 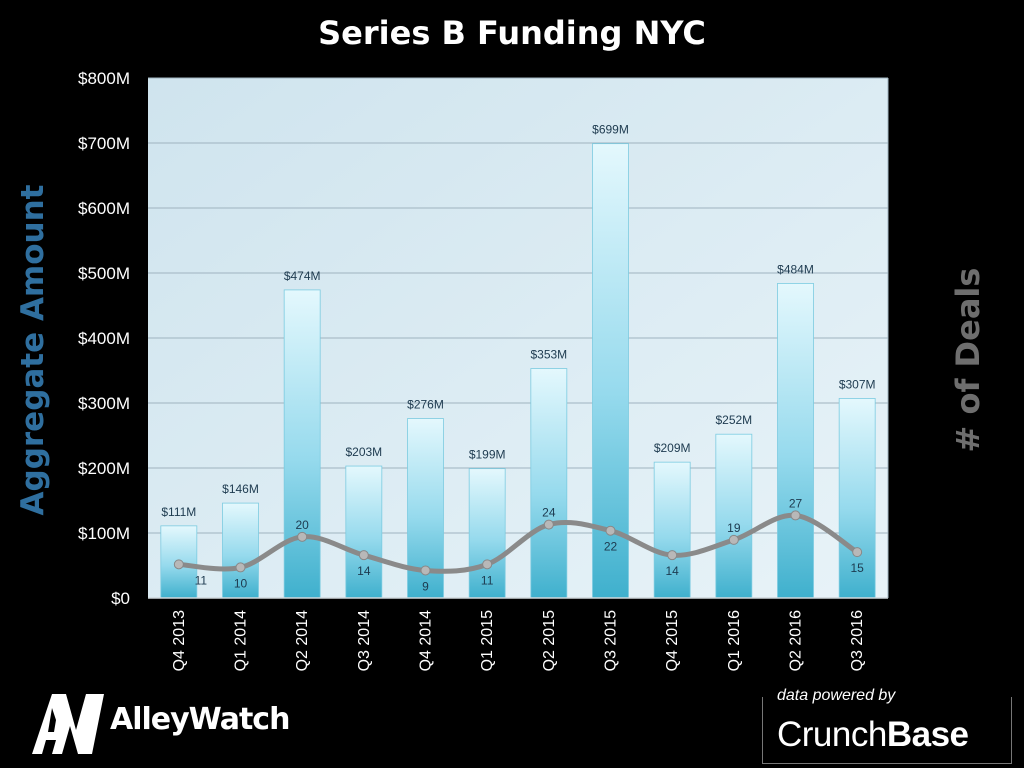 What do you see at coordinates (104, 403) in the screenshot?
I see `y-tick-label: $300M` at bounding box center [104, 403].